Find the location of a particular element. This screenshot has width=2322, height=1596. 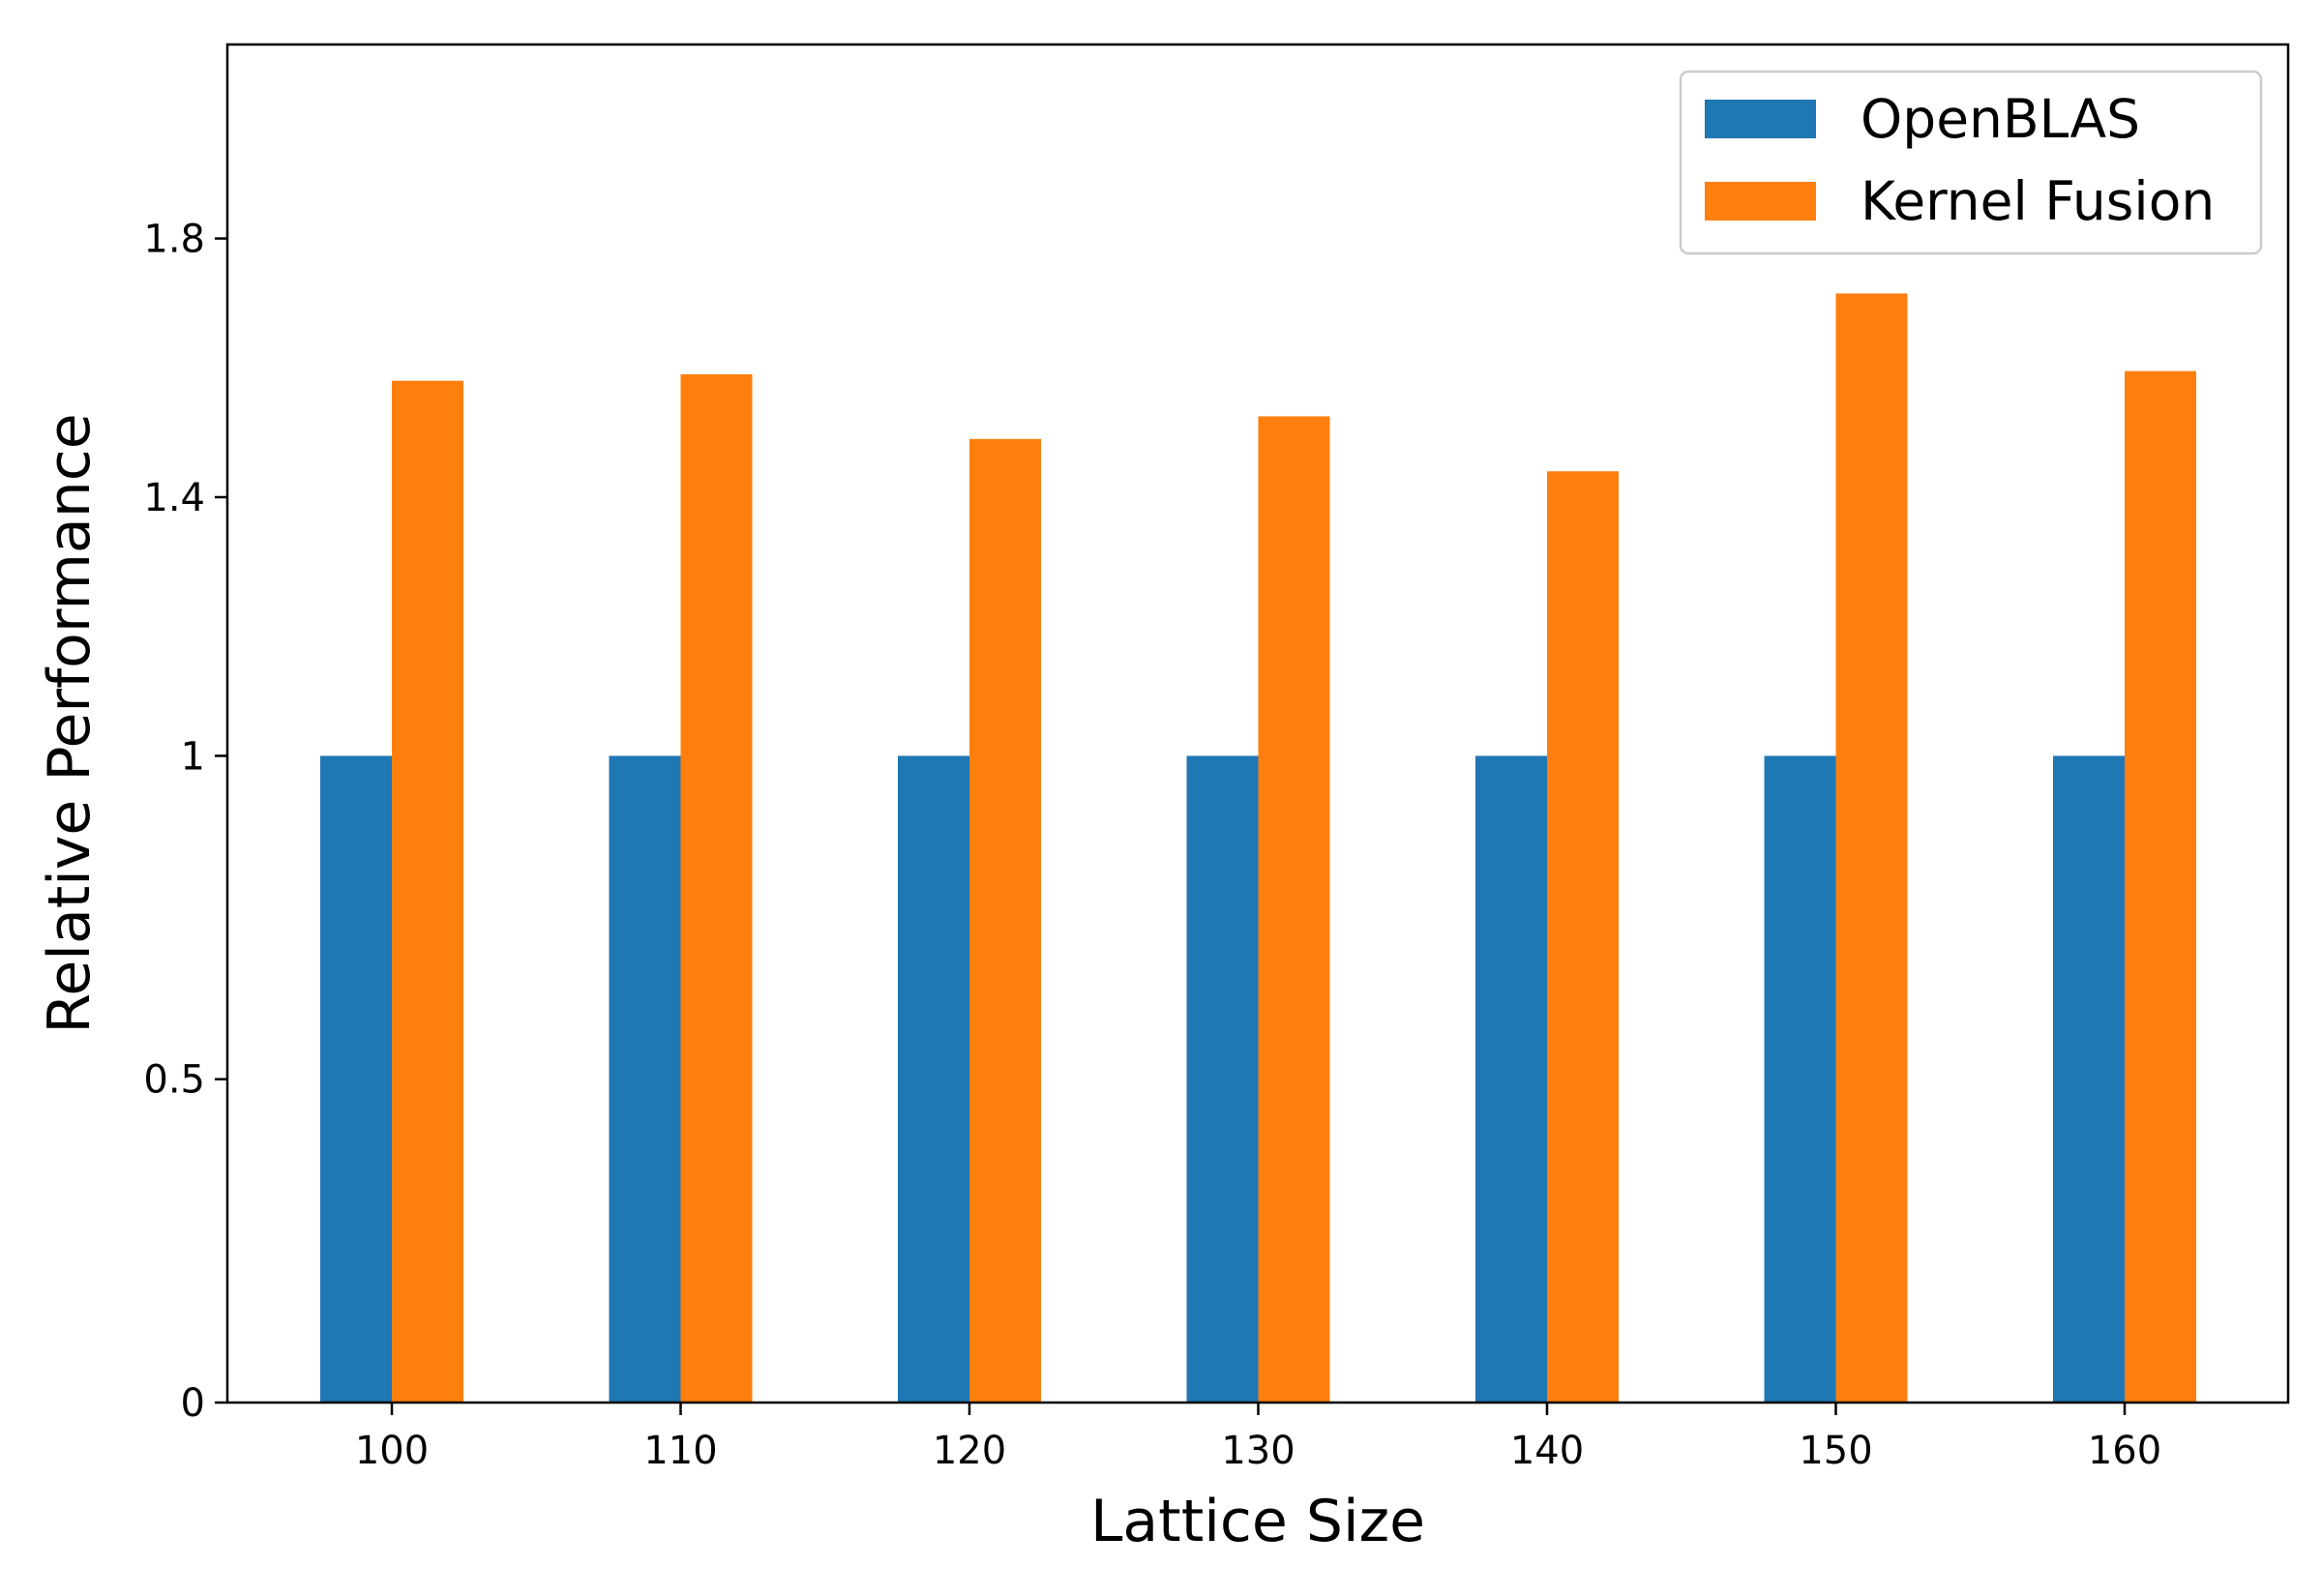

x-tick-label: 120 is located at coordinates (969, 1451).